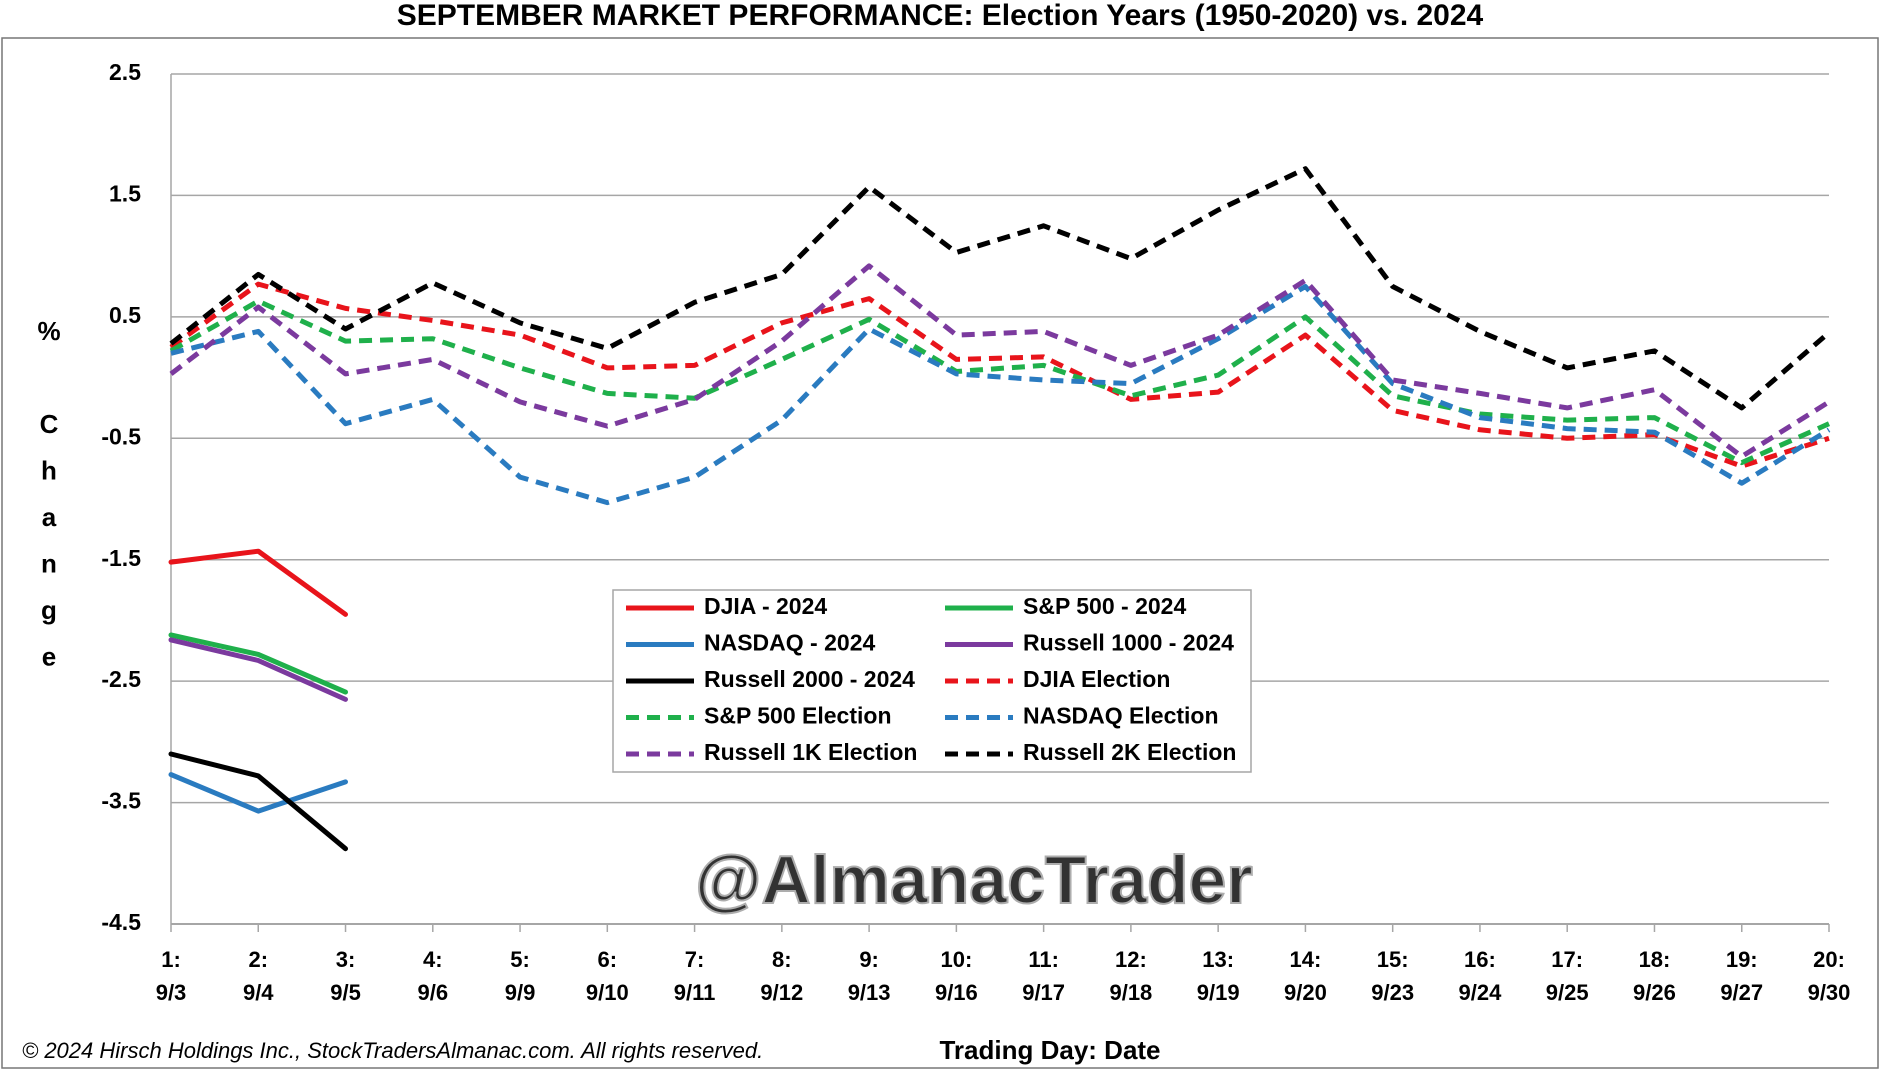  What do you see at coordinates (1305, 992) in the screenshot?
I see `x-tick-label: 9/20` at bounding box center [1305, 992].